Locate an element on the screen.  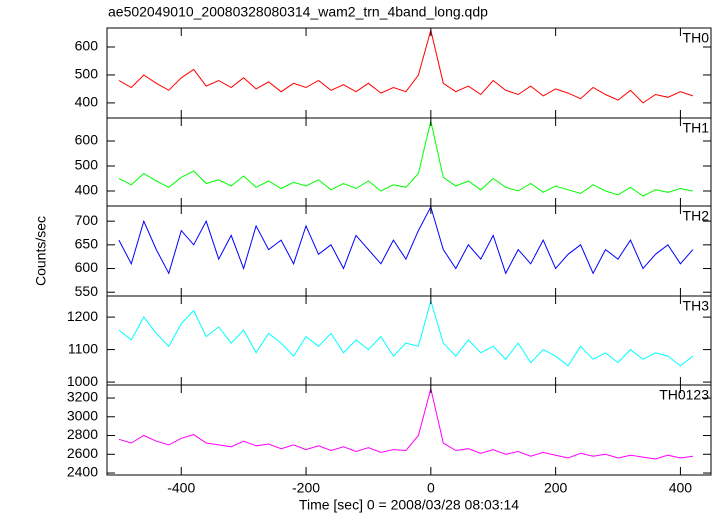
y-tick-label: 650 is located at coordinates (87, 244).